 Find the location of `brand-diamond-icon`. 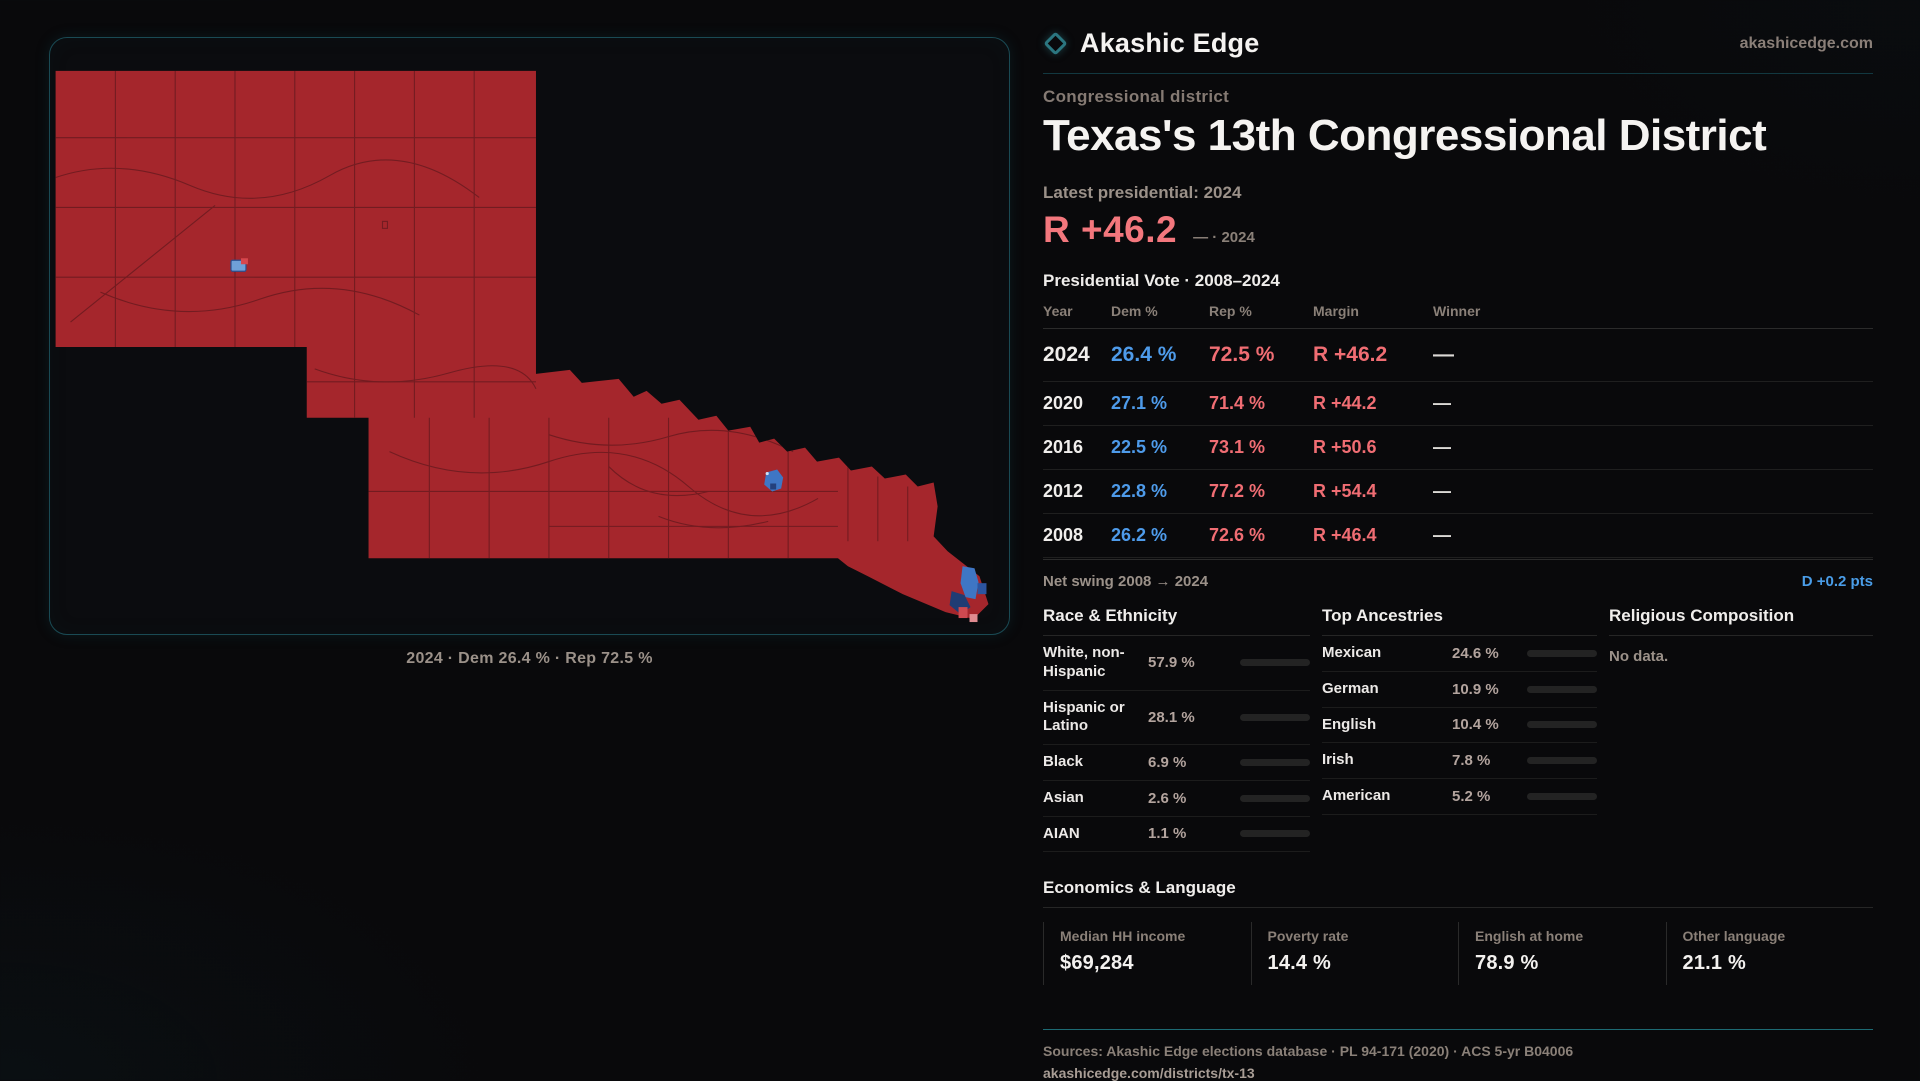

brand-diamond-icon is located at coordinates (1055, 43).